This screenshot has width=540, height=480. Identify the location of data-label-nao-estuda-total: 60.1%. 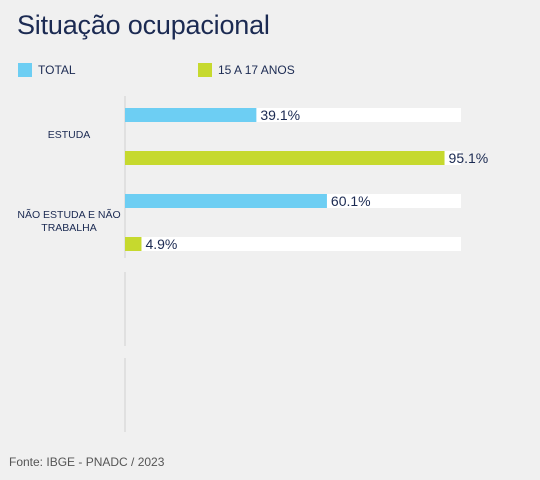
(351, 201).